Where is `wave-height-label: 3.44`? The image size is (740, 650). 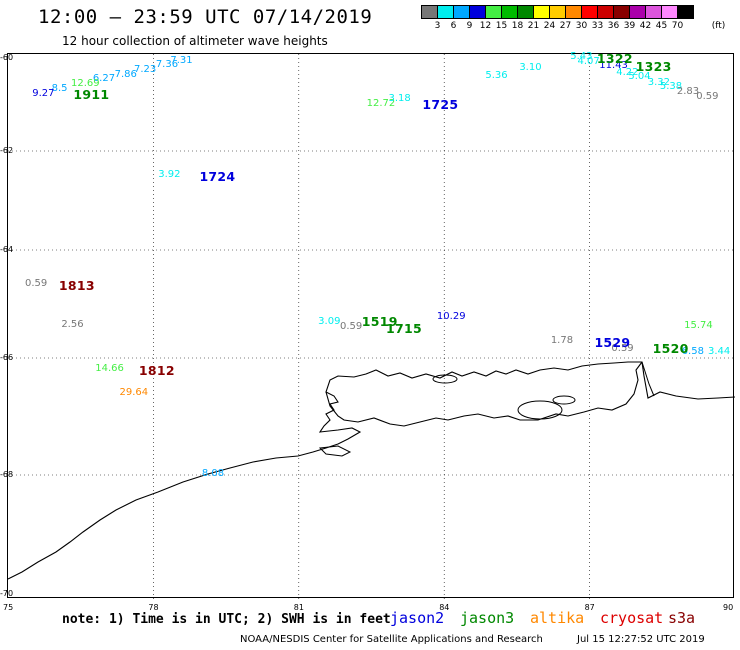
wave-height-label: 3.44 is located at coordinates (719, 351).